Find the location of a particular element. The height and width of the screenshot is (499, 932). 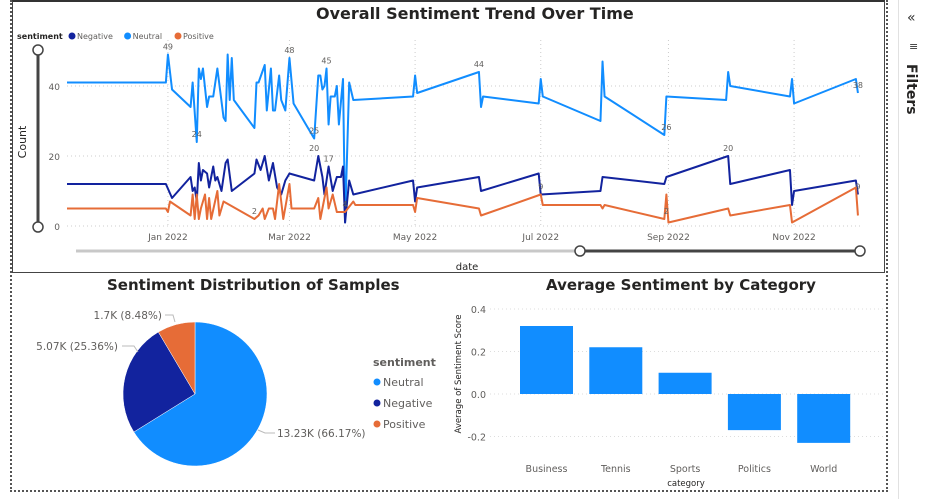

y-axis-title: Count is located at coordinates (22, 141).